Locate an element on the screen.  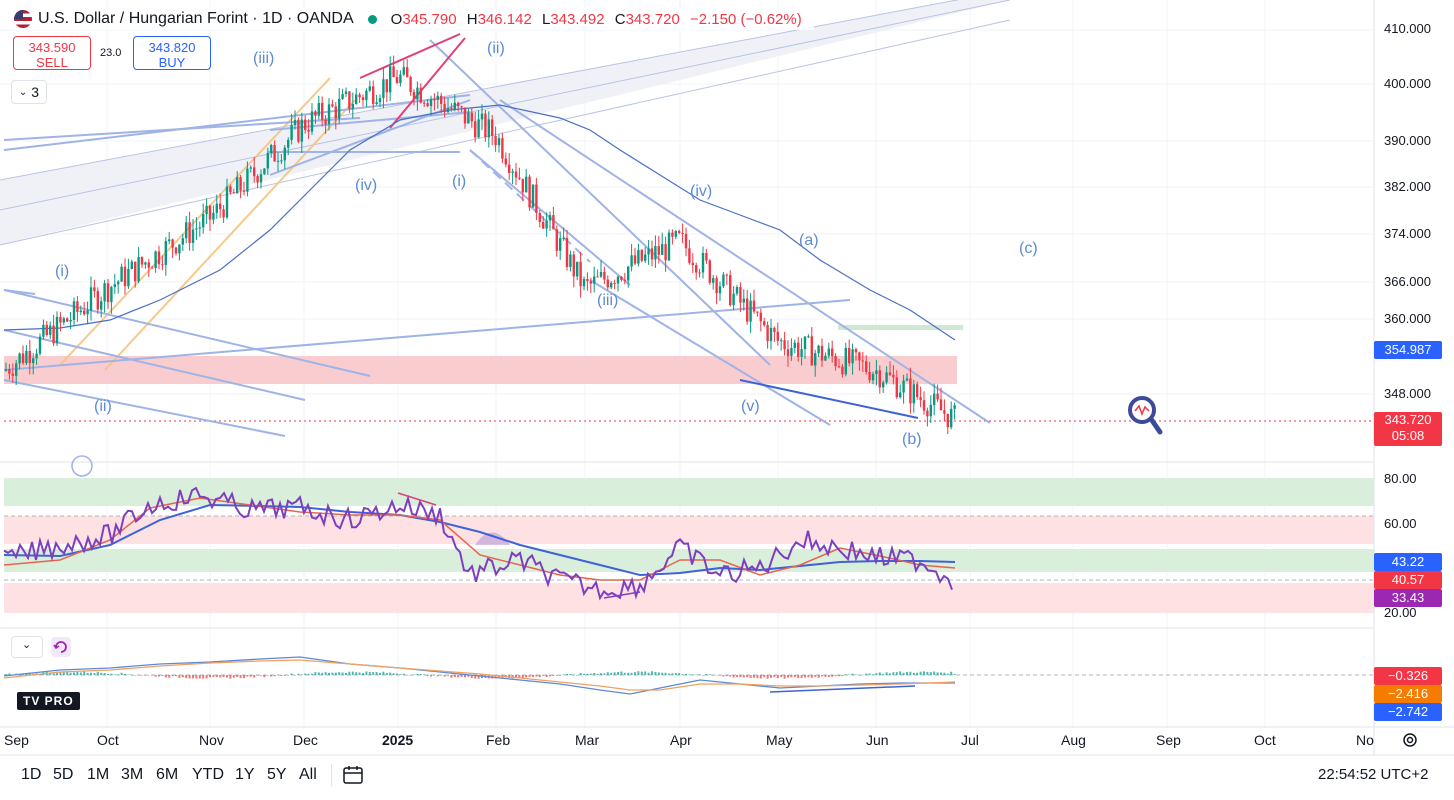
price-tick: 374.000 is located at coordinates (1407, 233).